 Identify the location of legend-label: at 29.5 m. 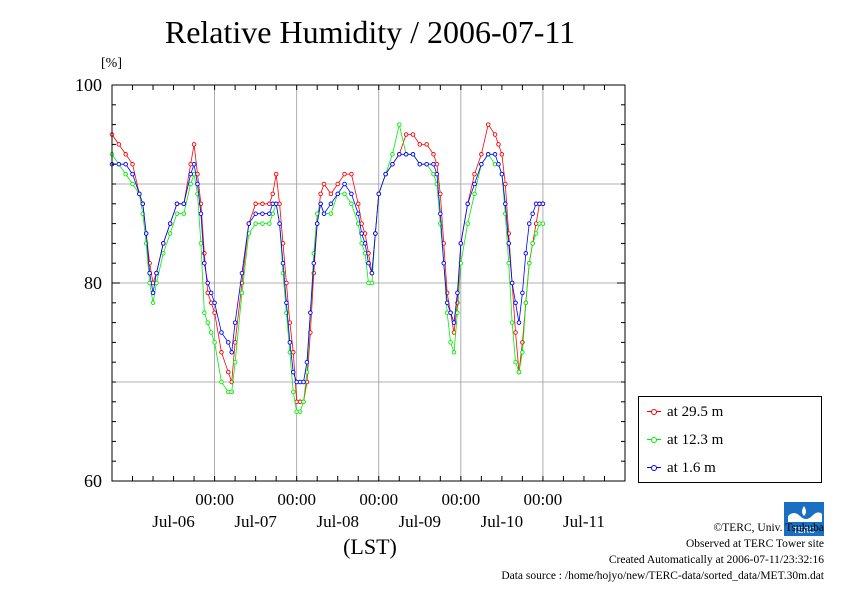
(695, 411).